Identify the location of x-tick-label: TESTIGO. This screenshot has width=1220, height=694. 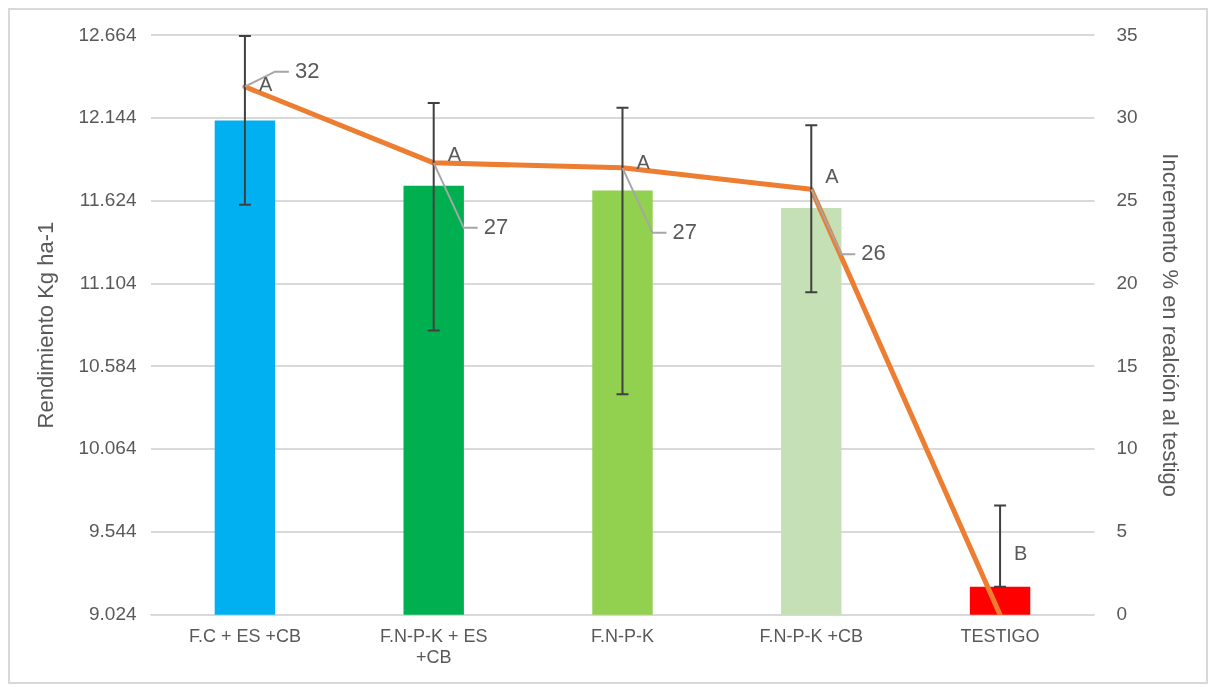
(1000, 635).